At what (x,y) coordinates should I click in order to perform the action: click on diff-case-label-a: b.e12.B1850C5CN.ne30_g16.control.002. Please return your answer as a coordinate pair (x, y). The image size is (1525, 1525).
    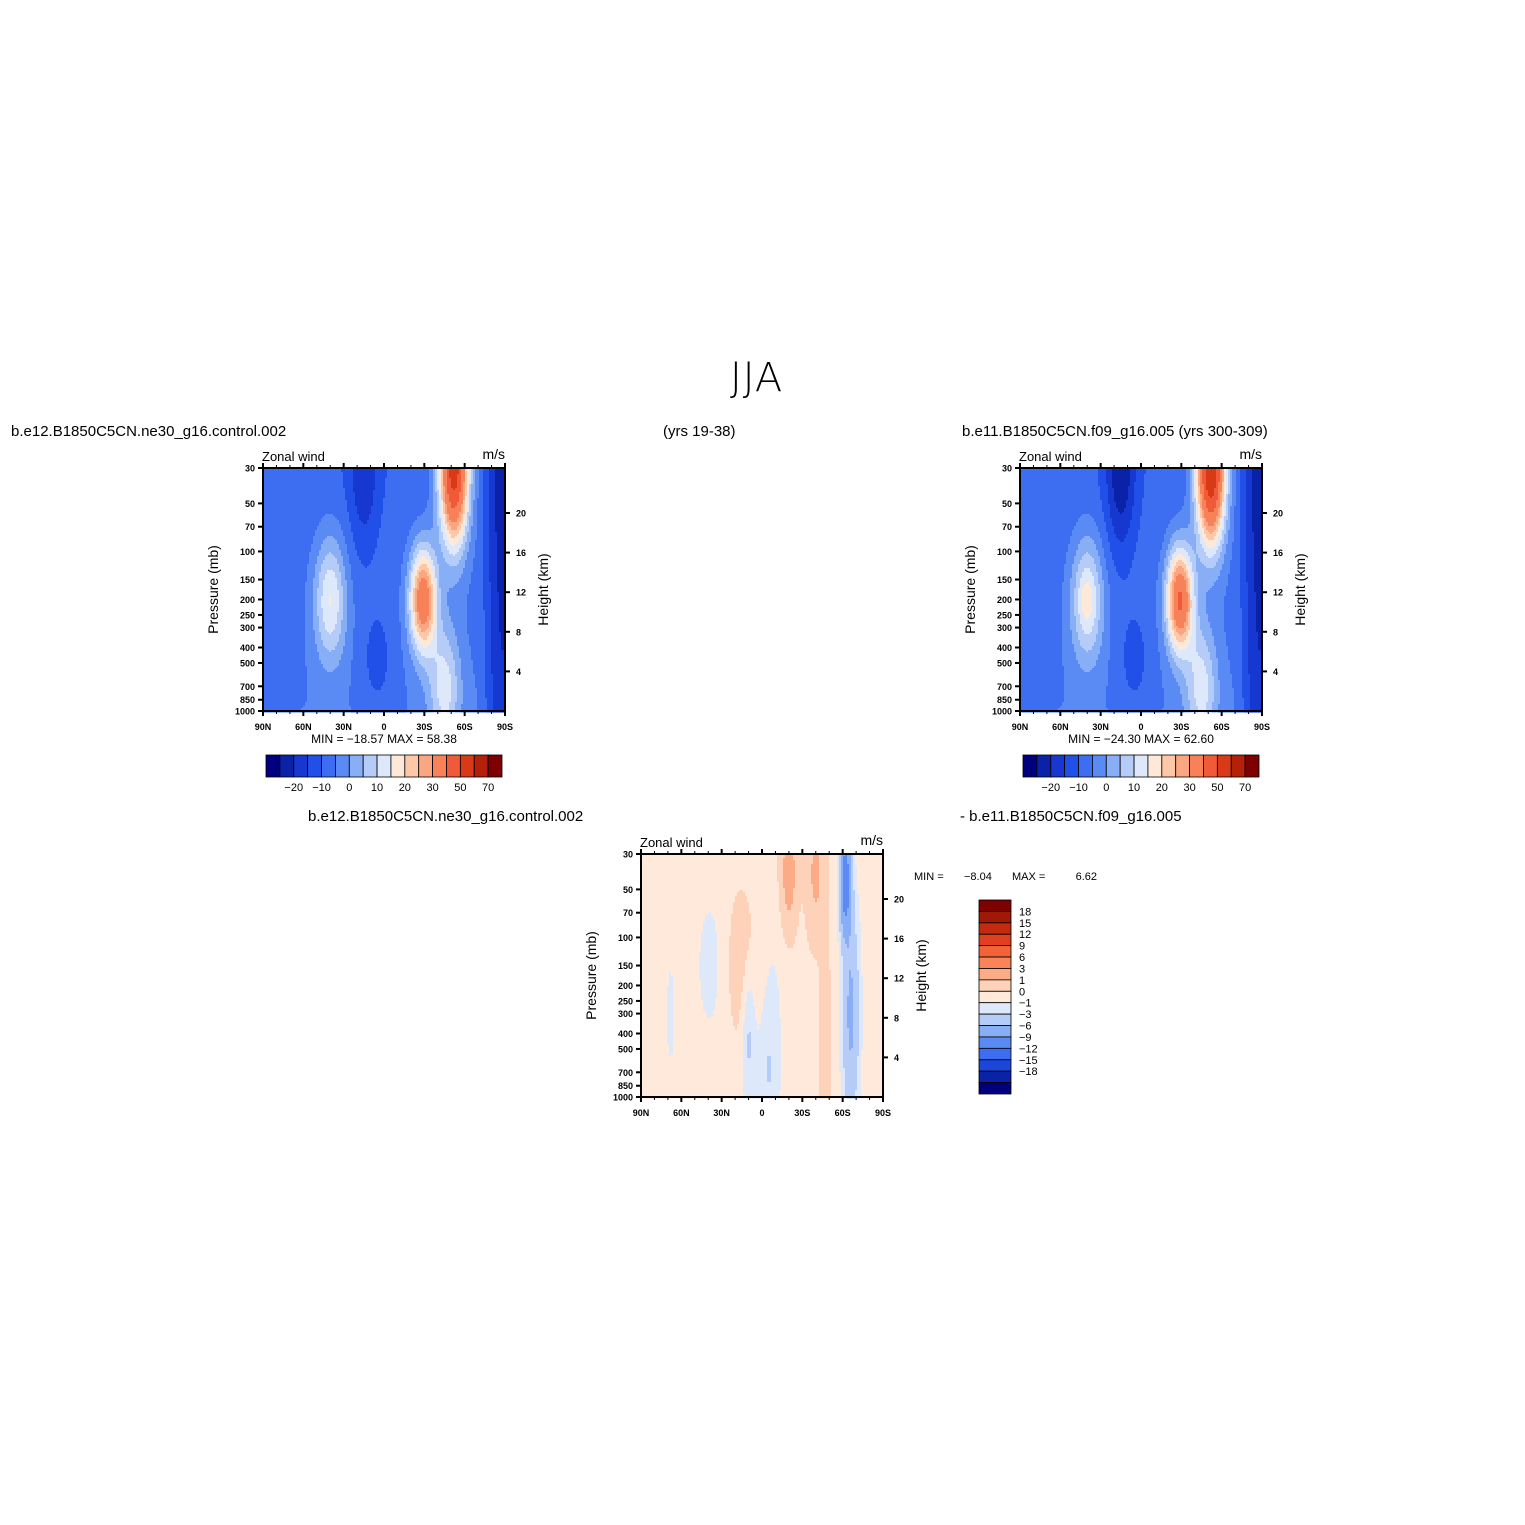
    Looking at the image, I should click on (446, 816).